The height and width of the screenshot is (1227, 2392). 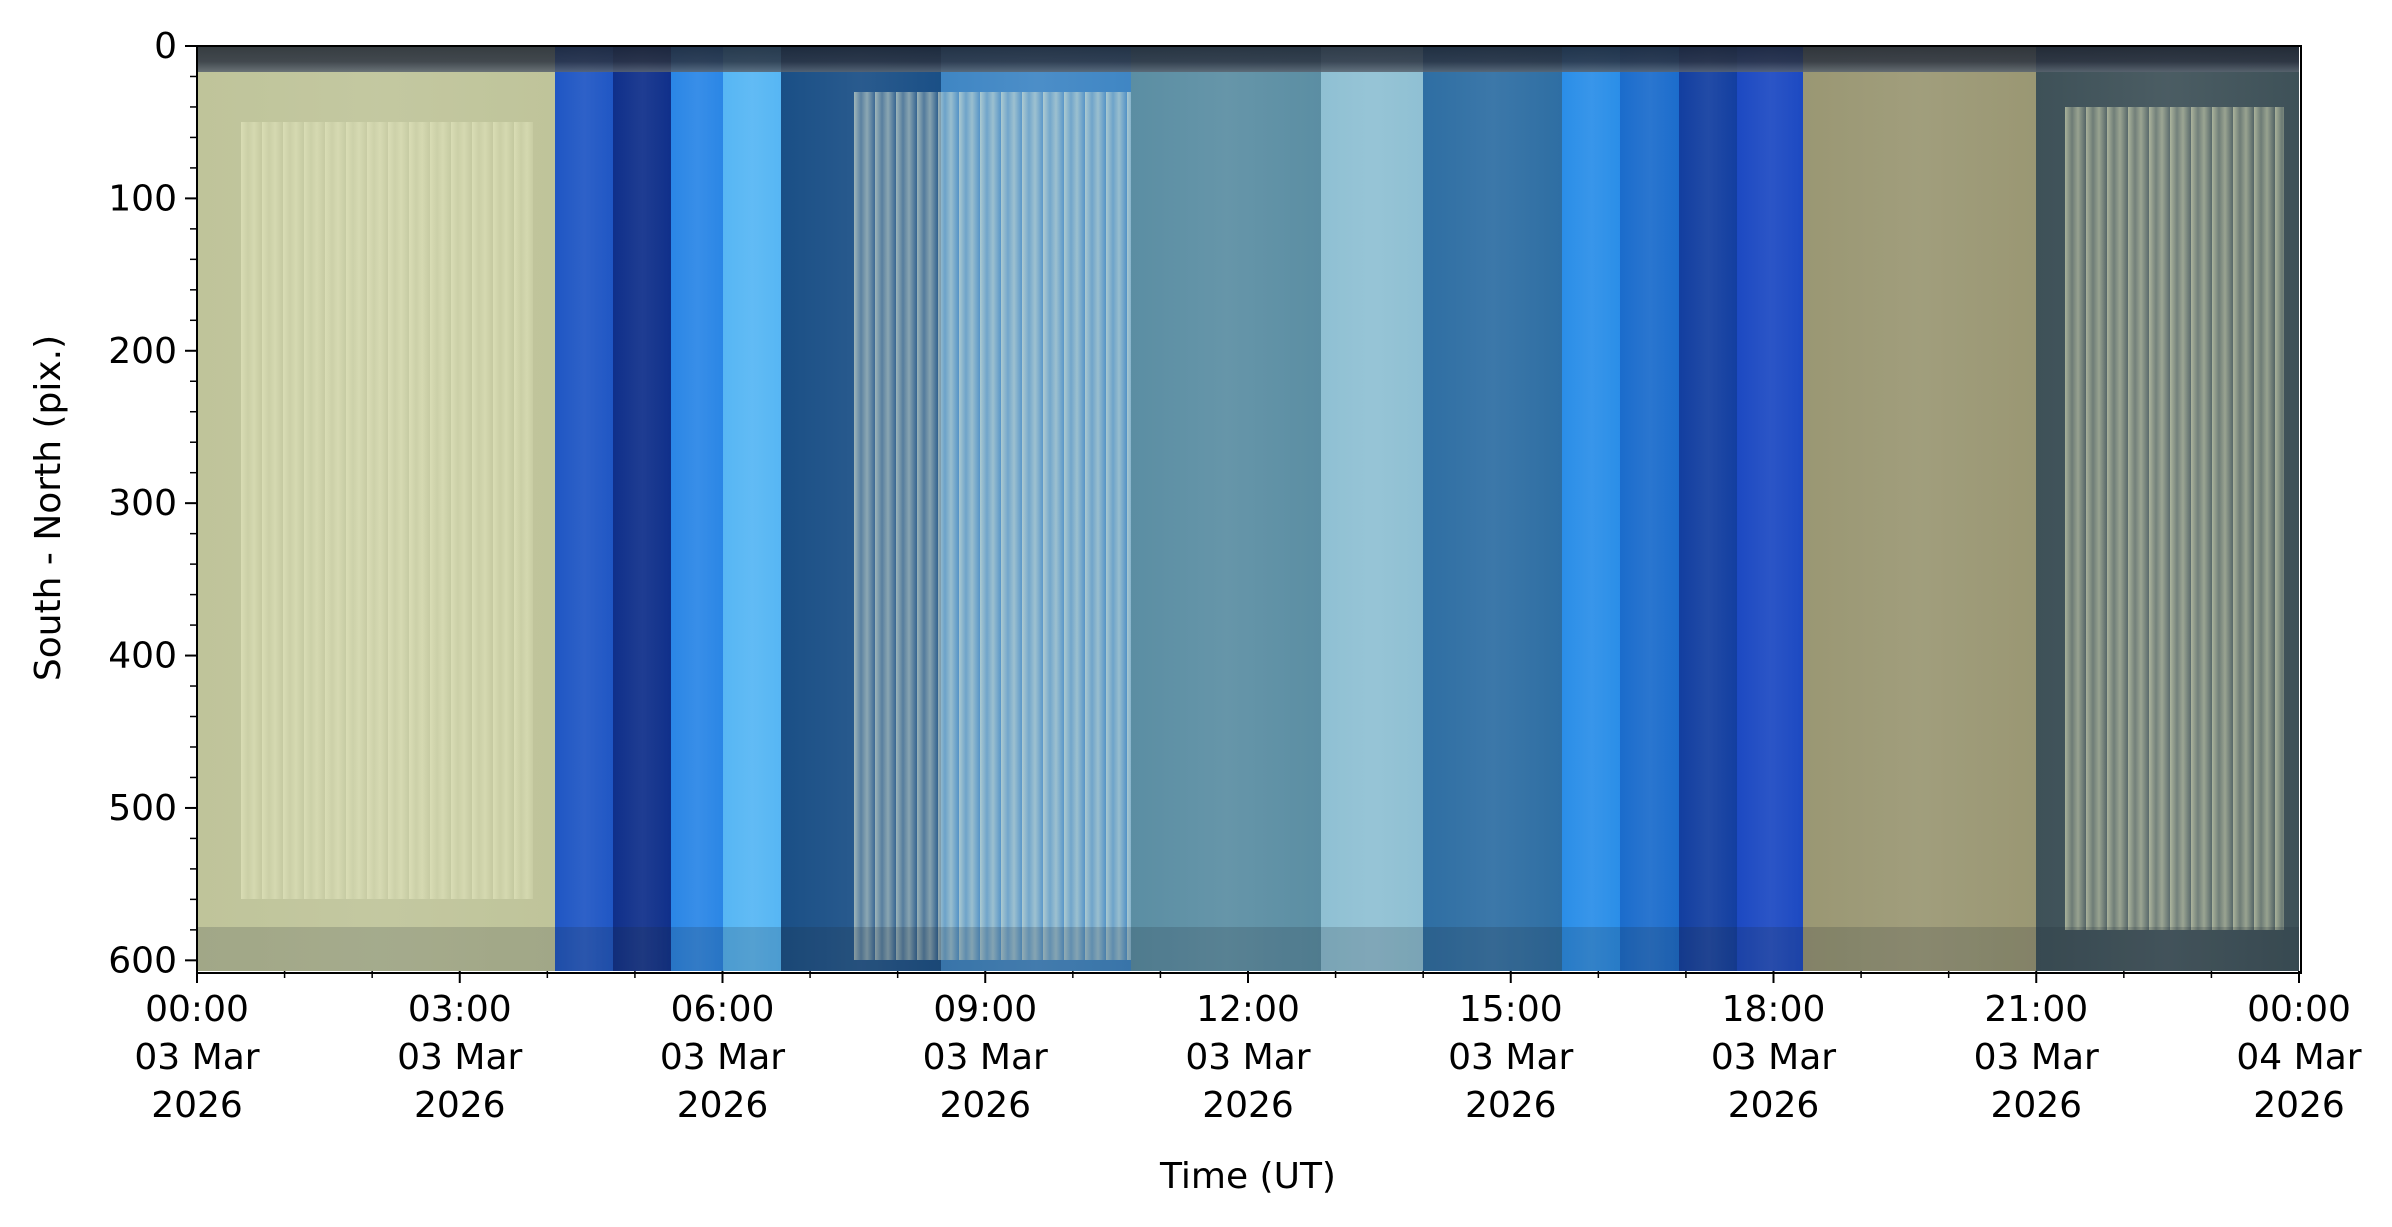 What do you see at coordinates (142, 351) in the screenshot?
I see `y-tick-label: 200` at bounding box center [142, 351].